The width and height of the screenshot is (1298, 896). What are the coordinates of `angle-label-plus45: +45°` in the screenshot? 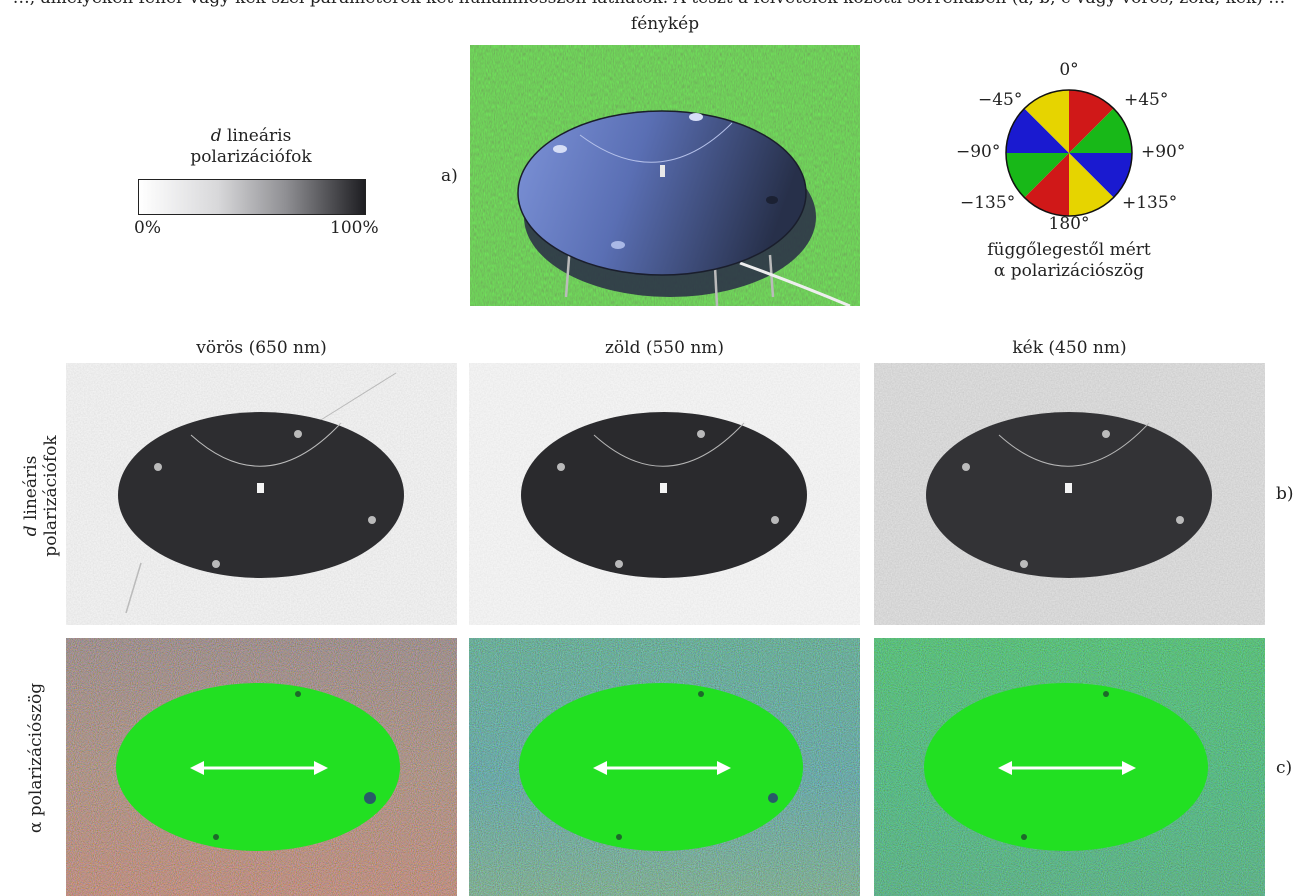 It's located at (1146, 100).